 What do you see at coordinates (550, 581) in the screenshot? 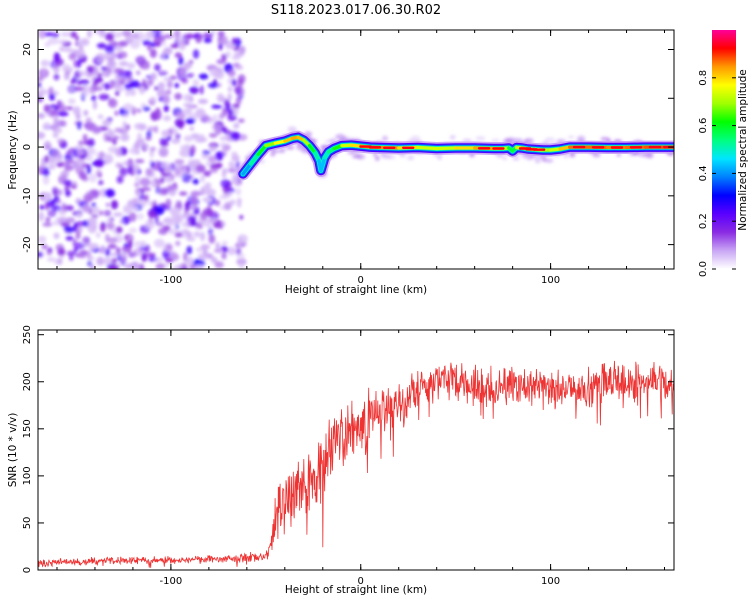
I see `snr-xtick-label: 100` at bounding box center [550, 581].